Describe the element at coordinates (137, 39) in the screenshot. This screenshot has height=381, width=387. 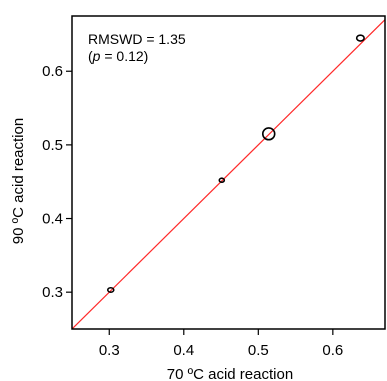
I see `annotation-rmswd: RMSWD = 1.35` at that location.